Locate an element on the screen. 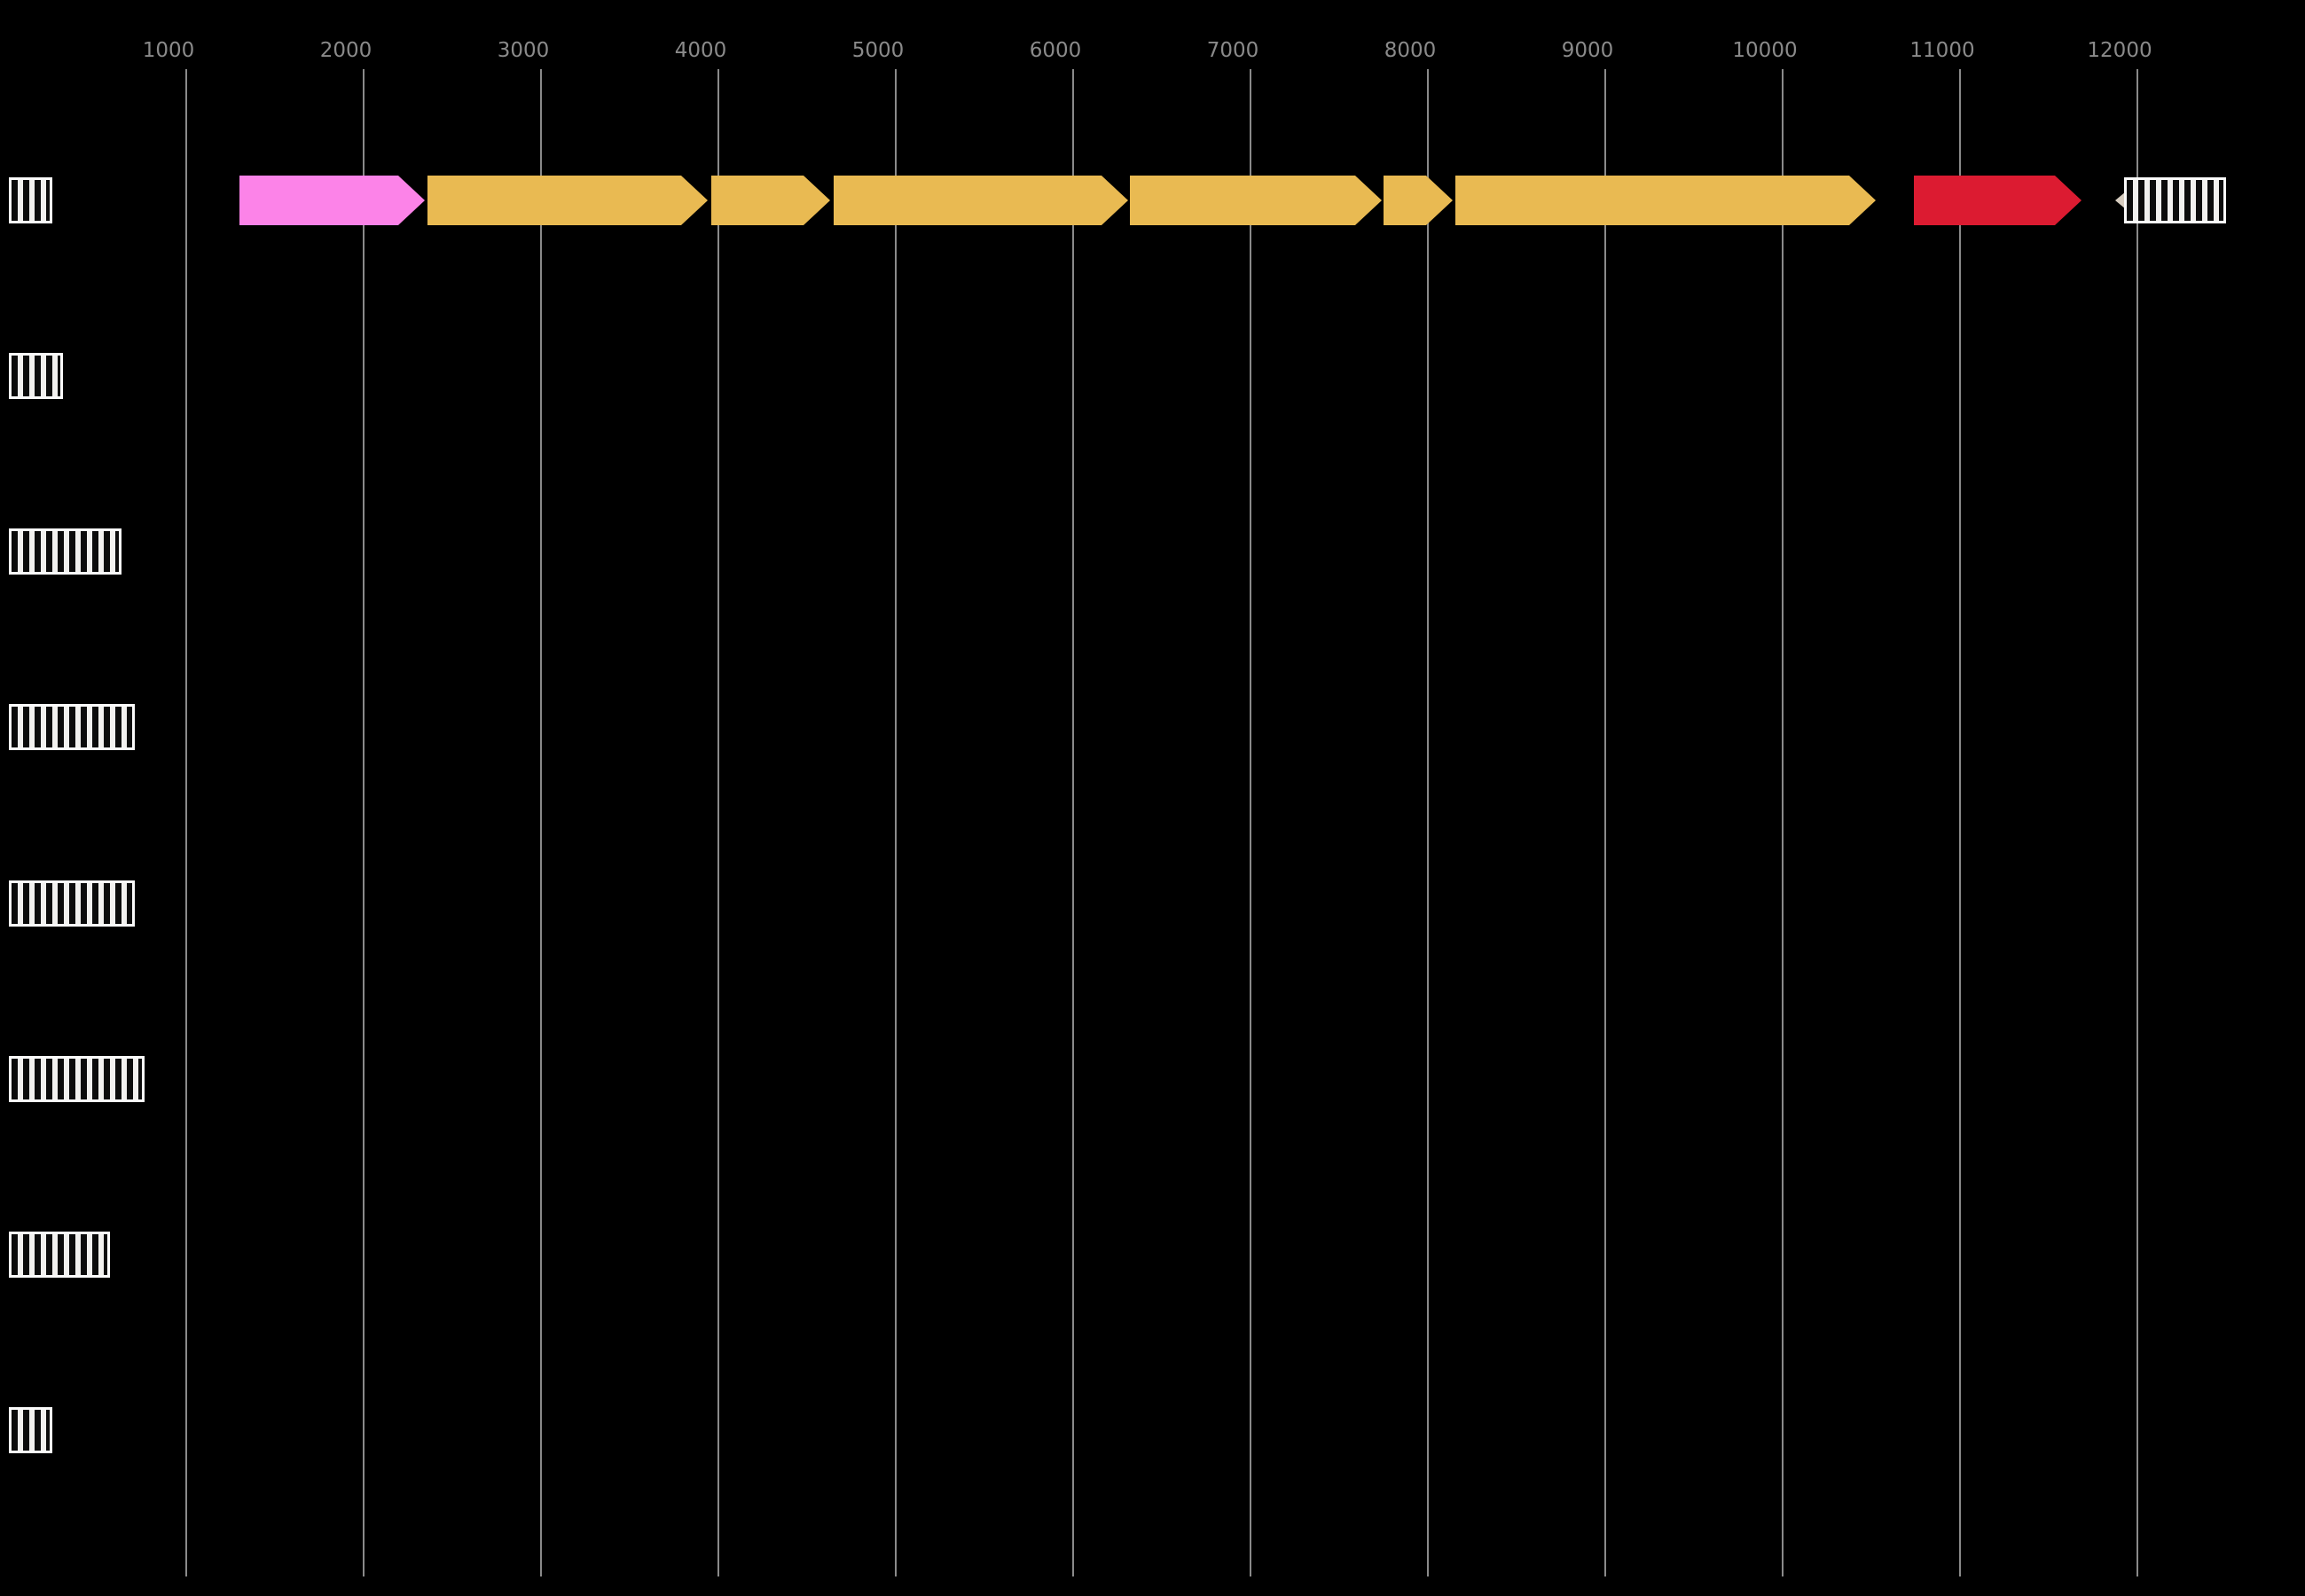 The image size is (2305, 1596). axis-tick-label-3000: 3000 is located at coordinates (523, 51).